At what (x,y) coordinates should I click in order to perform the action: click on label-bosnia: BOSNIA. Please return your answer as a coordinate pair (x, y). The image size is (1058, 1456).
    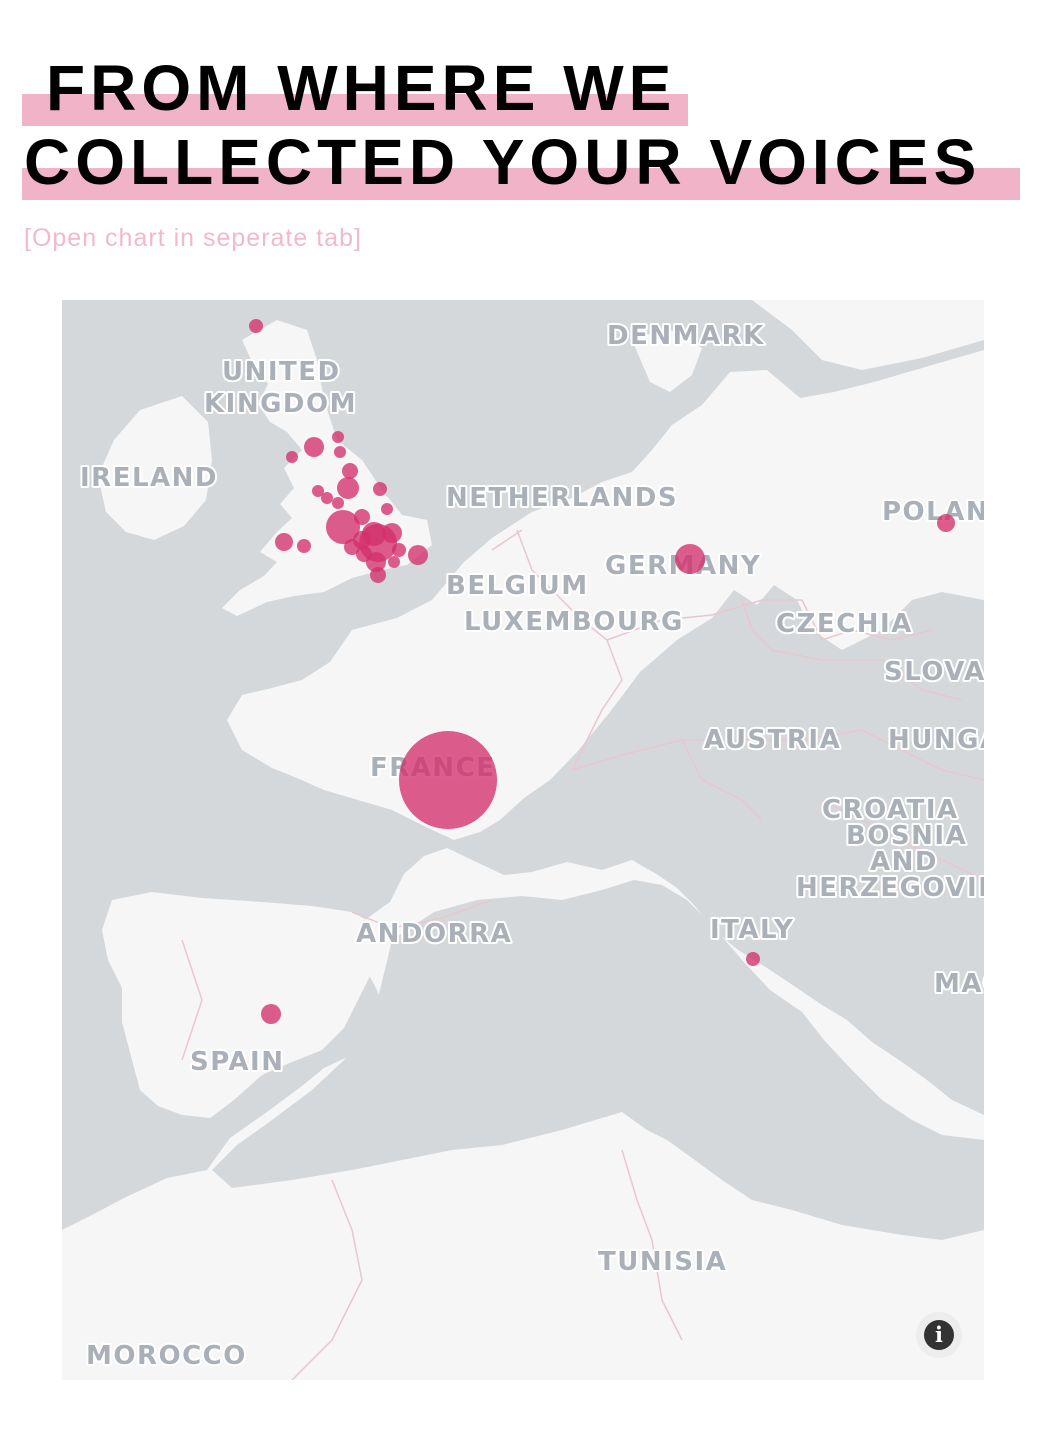
    Looking at the image, I should click on (906, 836).